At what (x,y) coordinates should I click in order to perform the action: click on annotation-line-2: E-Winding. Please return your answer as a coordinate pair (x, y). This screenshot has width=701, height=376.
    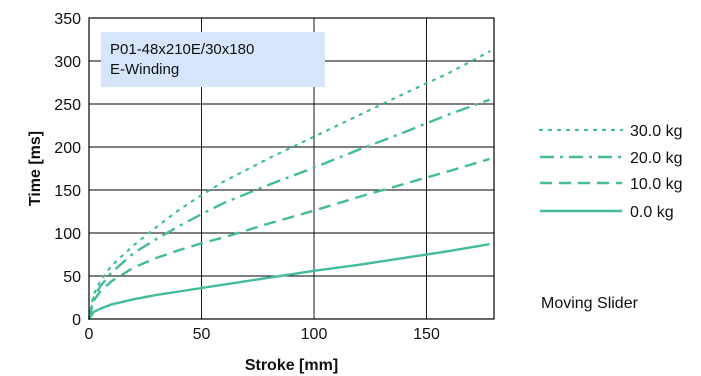
    Looking at the image, I should click on (144, 69).